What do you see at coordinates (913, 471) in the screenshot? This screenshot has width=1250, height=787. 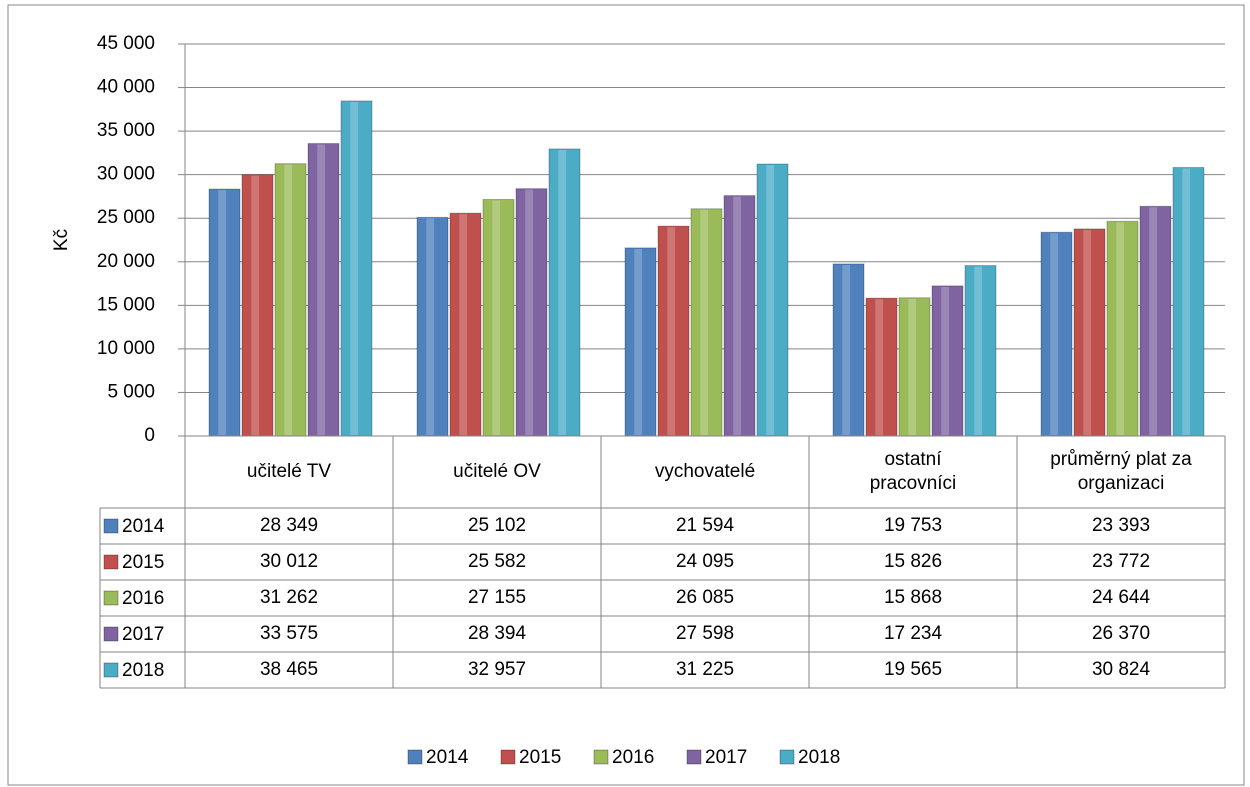 I see `x-tick-label: ostatní pracovníci` at bounding box center [913, 471].